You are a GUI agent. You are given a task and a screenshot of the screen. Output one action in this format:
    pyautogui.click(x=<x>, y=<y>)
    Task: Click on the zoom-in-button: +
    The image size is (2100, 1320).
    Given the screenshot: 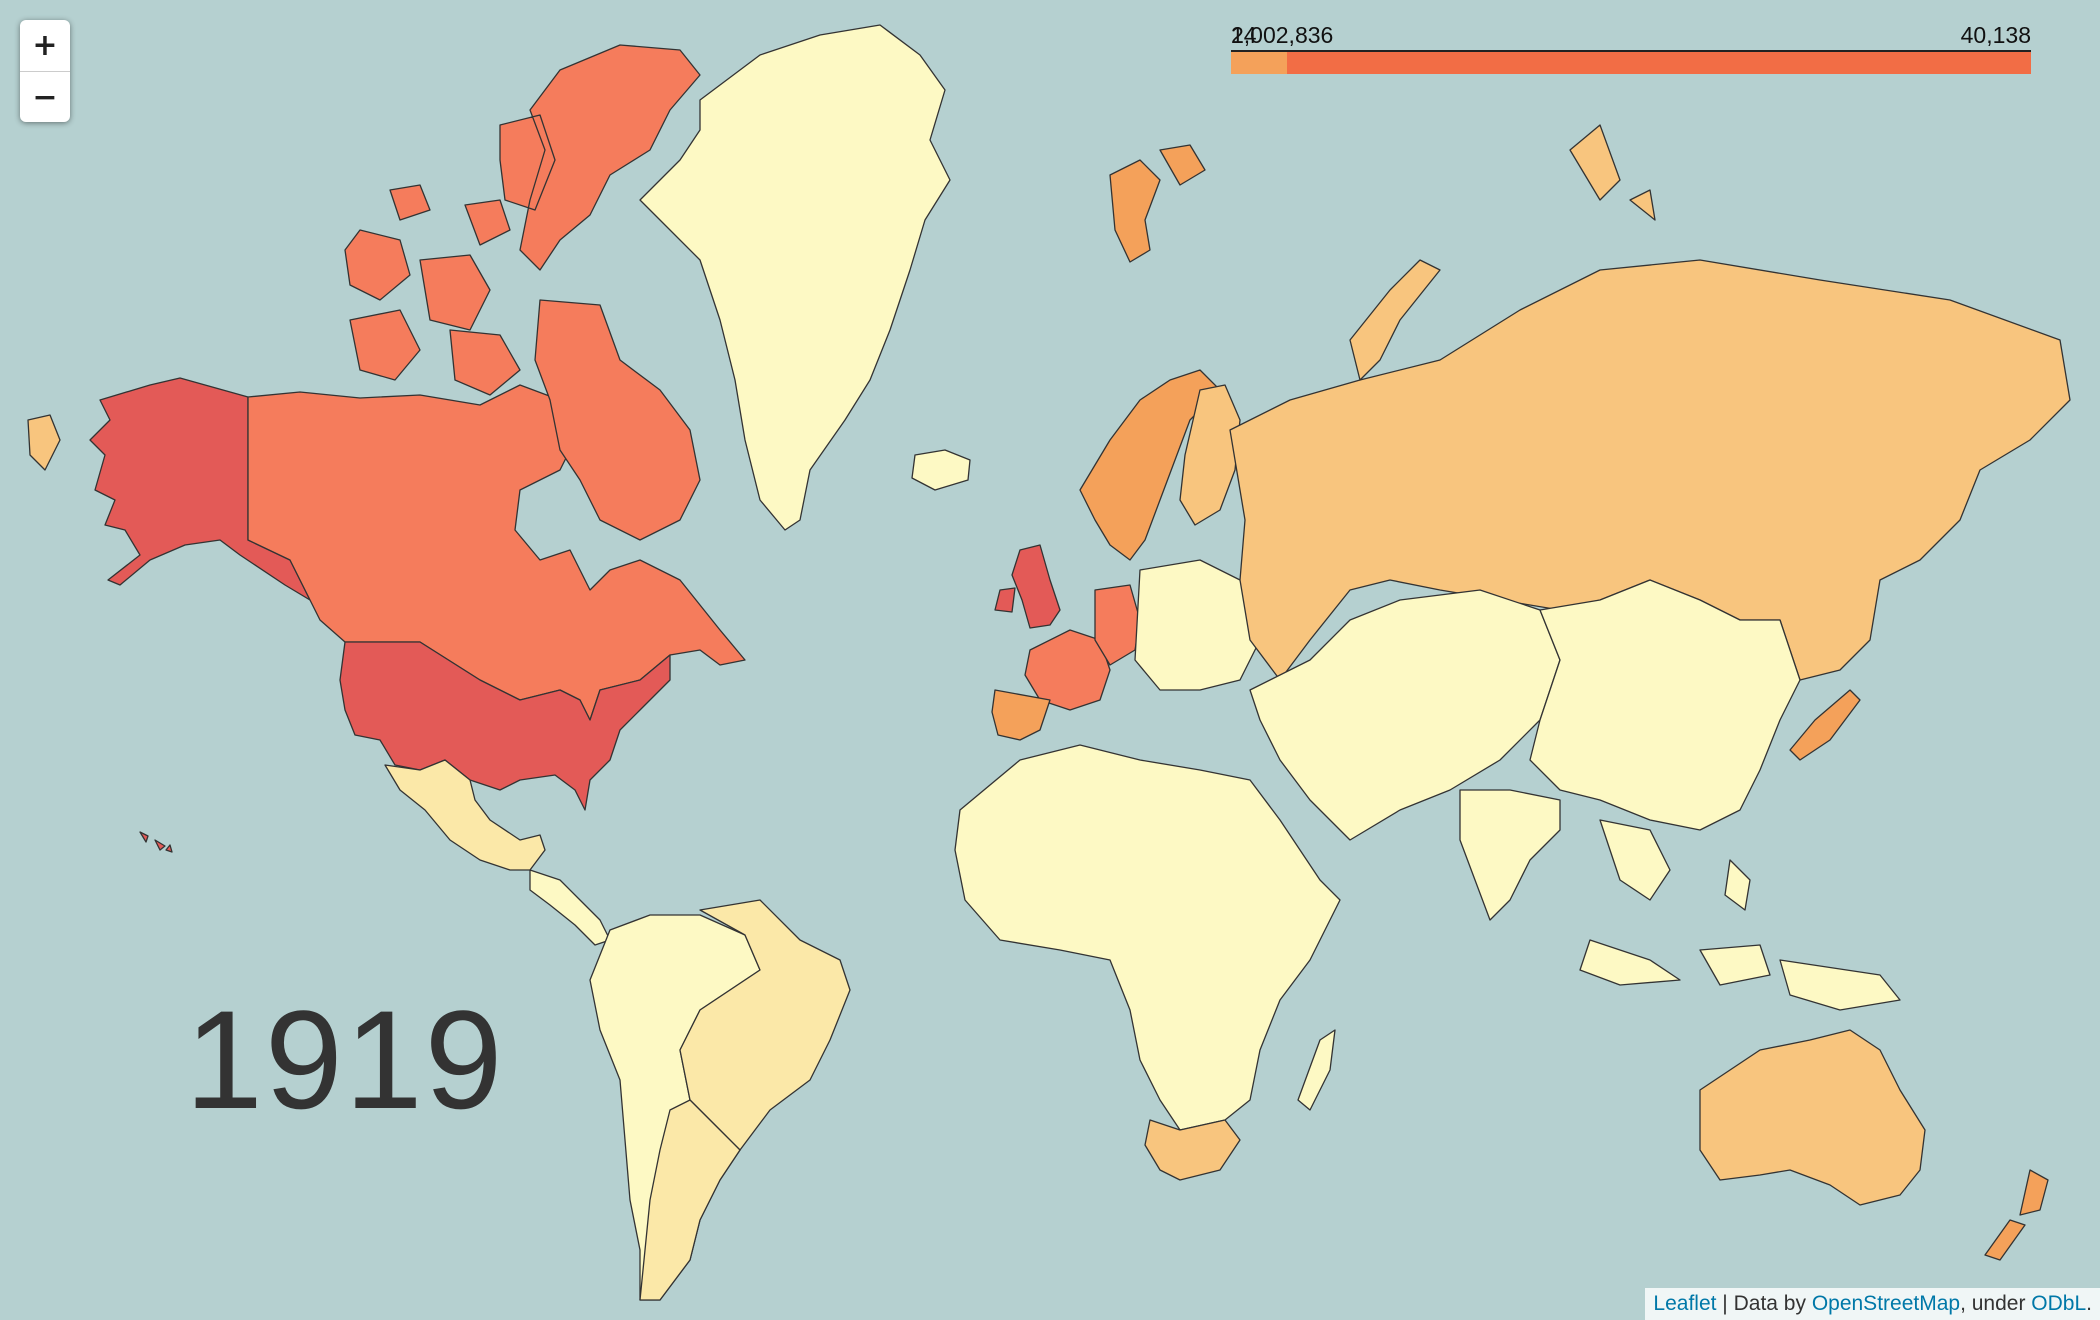 What is the action you would take?
    pyautogui.click(x=45, y=46)
    